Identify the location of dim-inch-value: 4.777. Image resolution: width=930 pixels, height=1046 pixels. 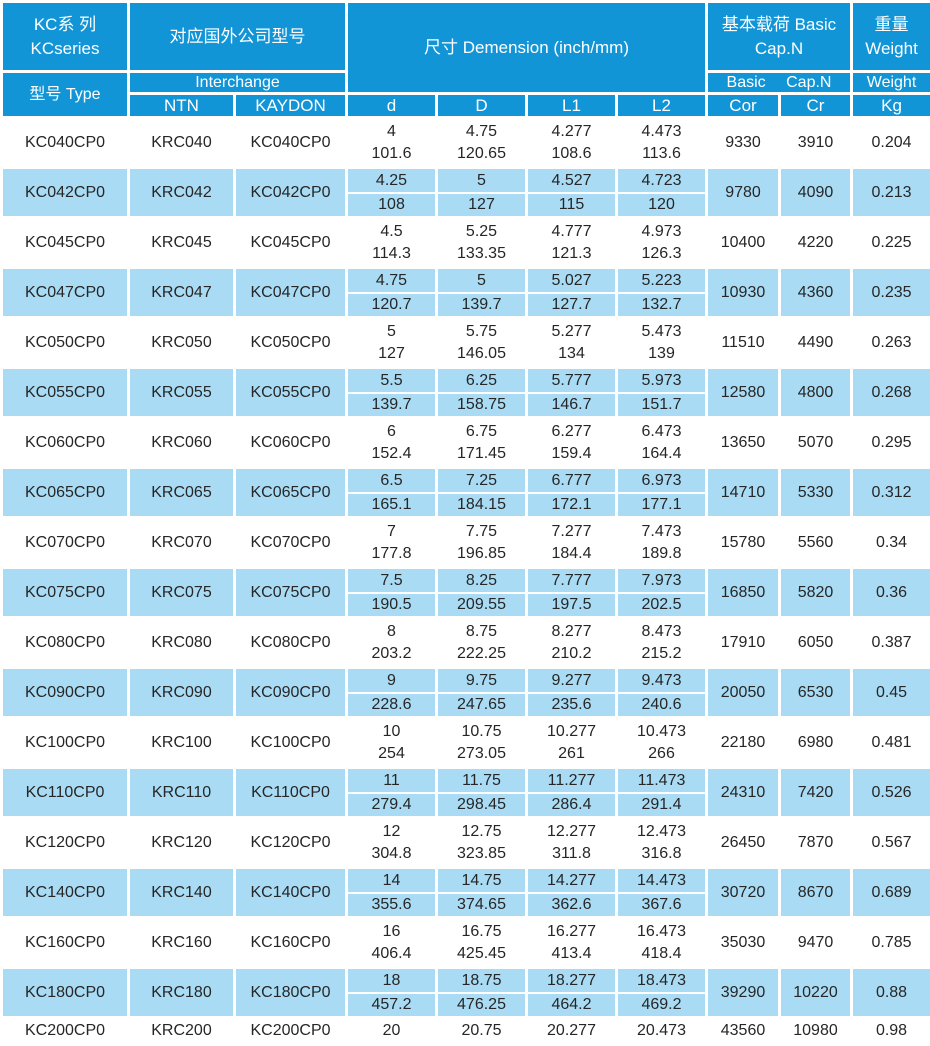
(571, 232).